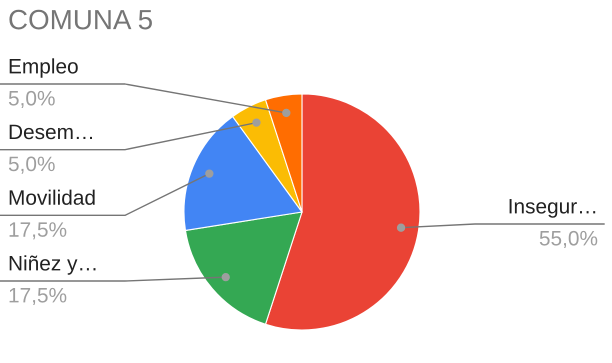  I want to click on slice-label: Empleo, so click(44, 68).